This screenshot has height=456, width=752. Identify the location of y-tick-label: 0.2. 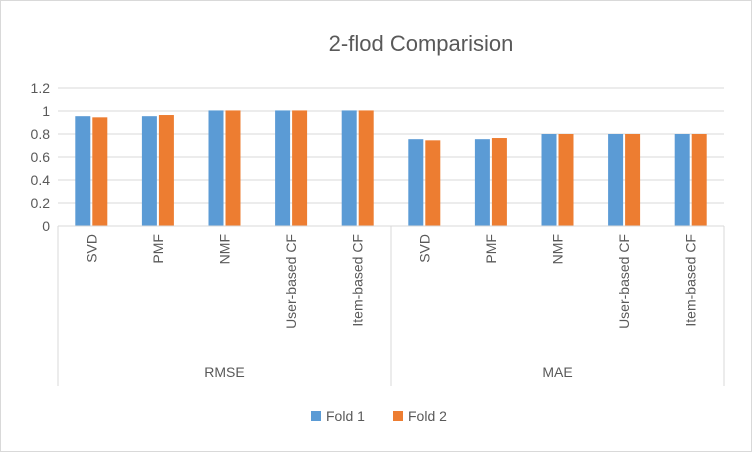
(41, 203).